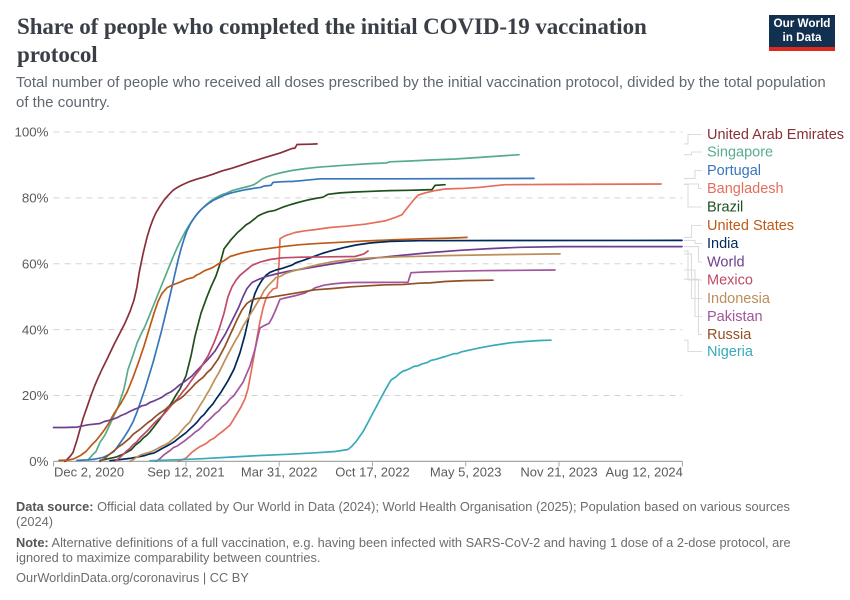  I want to click on svg-text: Oct 17, 2022, so click(372, 472).